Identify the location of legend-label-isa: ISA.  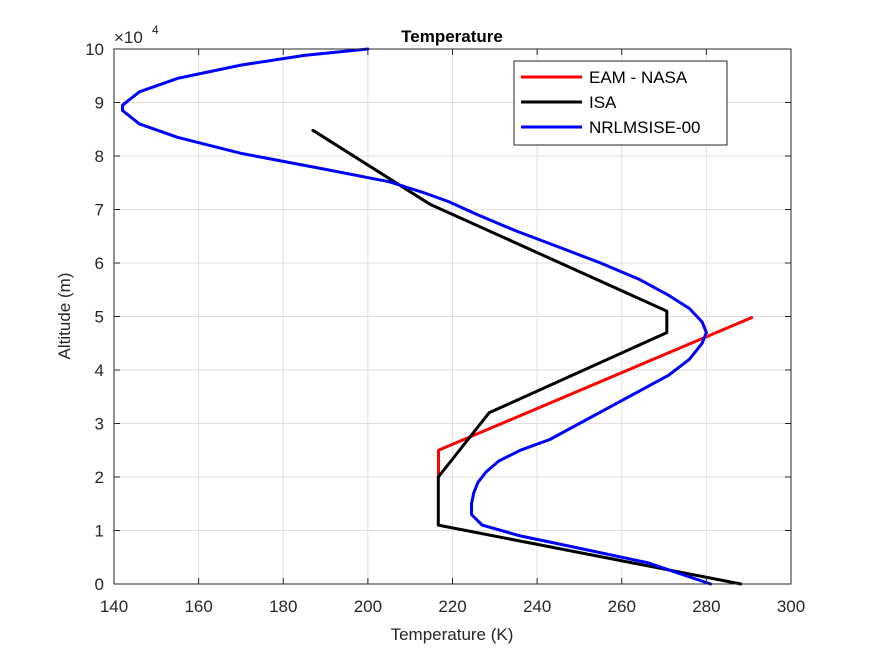
(603, 102).